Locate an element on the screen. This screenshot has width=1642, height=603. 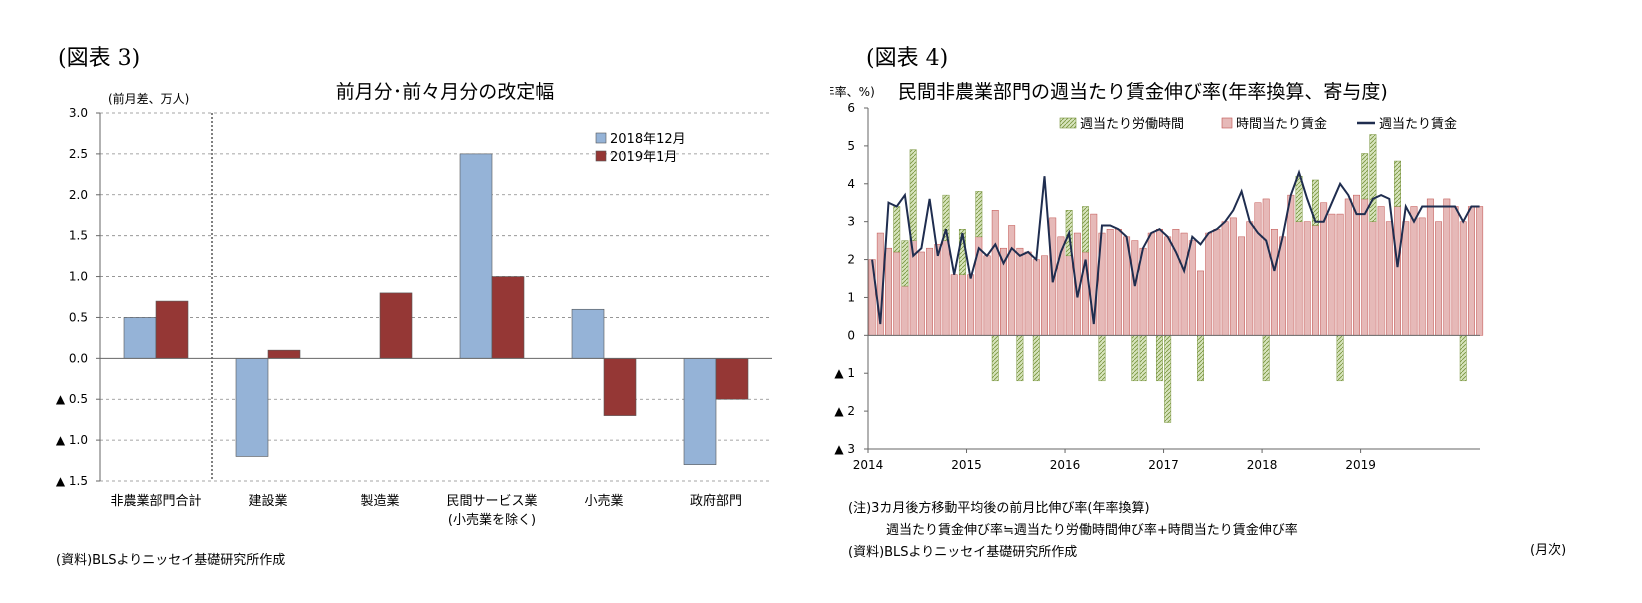
right-unit-label: (年率、%) is located at coordinates (852, 91).